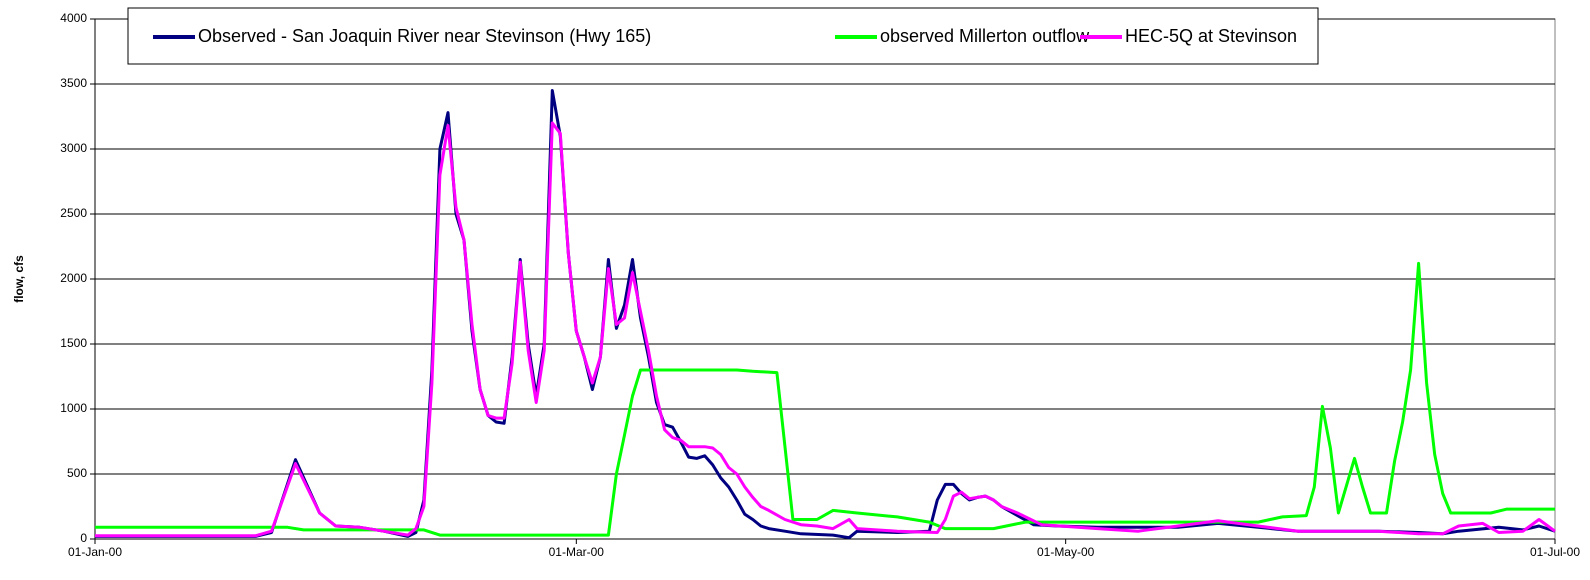 This screenshot has width=1590, height=580. I want to click on y-tick-label: 2500, so click(73, 213).